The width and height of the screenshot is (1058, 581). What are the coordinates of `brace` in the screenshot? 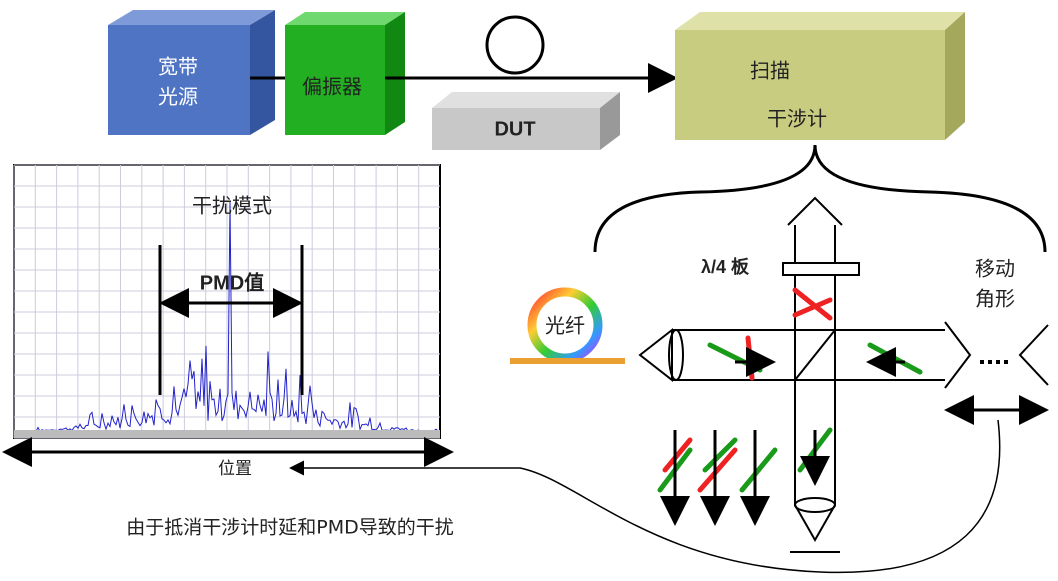 It's located at (820, 198).